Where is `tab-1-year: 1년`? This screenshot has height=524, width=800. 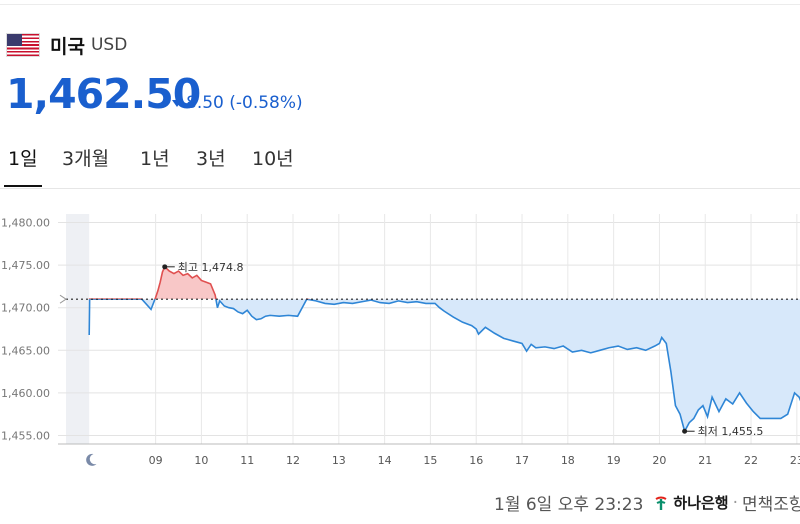 tab-1-year: 1년 is located at coordinates (155, 159).